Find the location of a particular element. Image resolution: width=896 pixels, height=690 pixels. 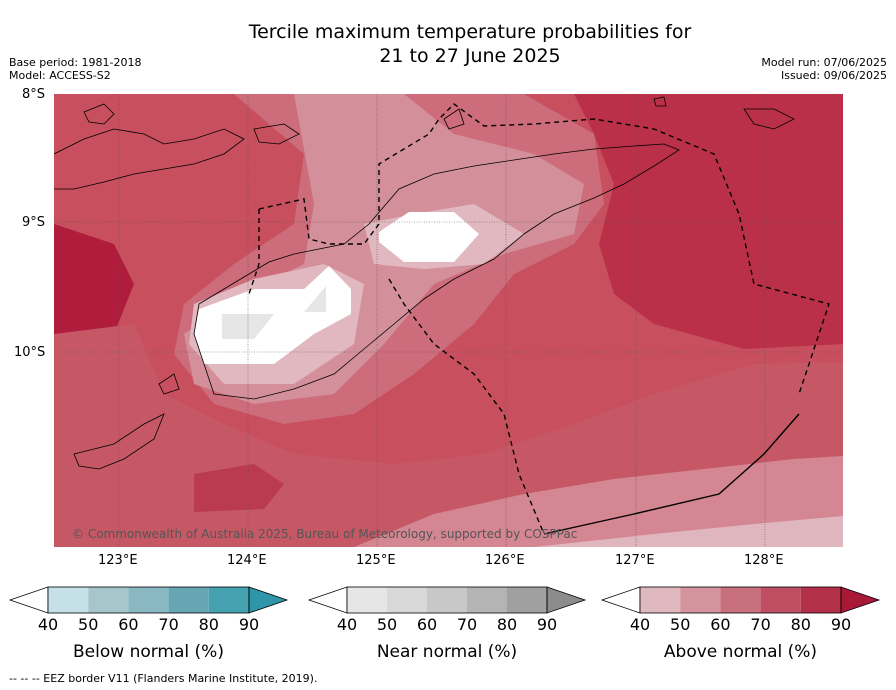

lat-label-9s: 9°S is located at coordinates (34, 222).